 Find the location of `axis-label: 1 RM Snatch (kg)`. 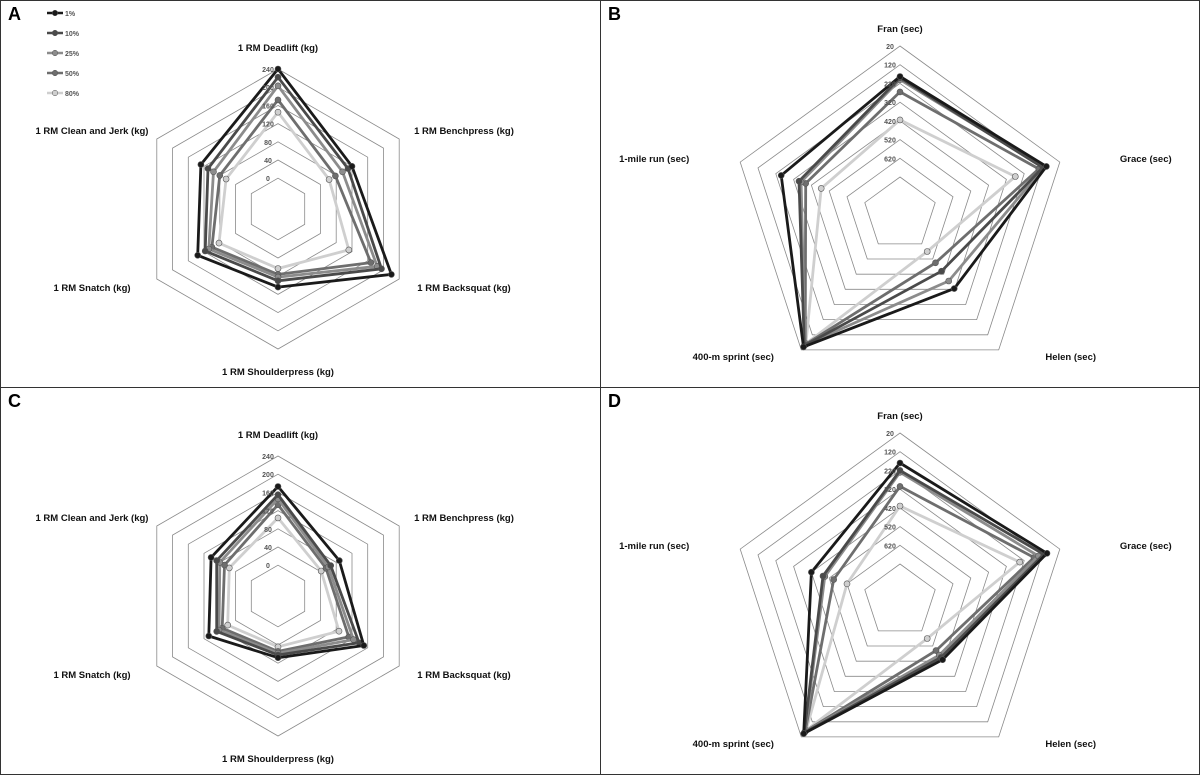

axis-label: 1 RM Snatch (kg) is located at coordinates (91, 288).